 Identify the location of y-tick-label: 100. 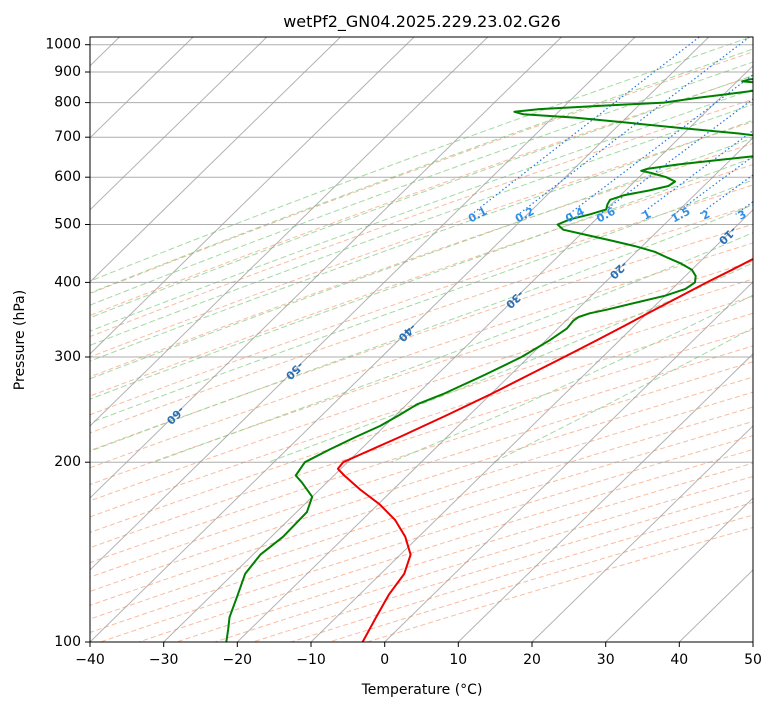
(67, 642).